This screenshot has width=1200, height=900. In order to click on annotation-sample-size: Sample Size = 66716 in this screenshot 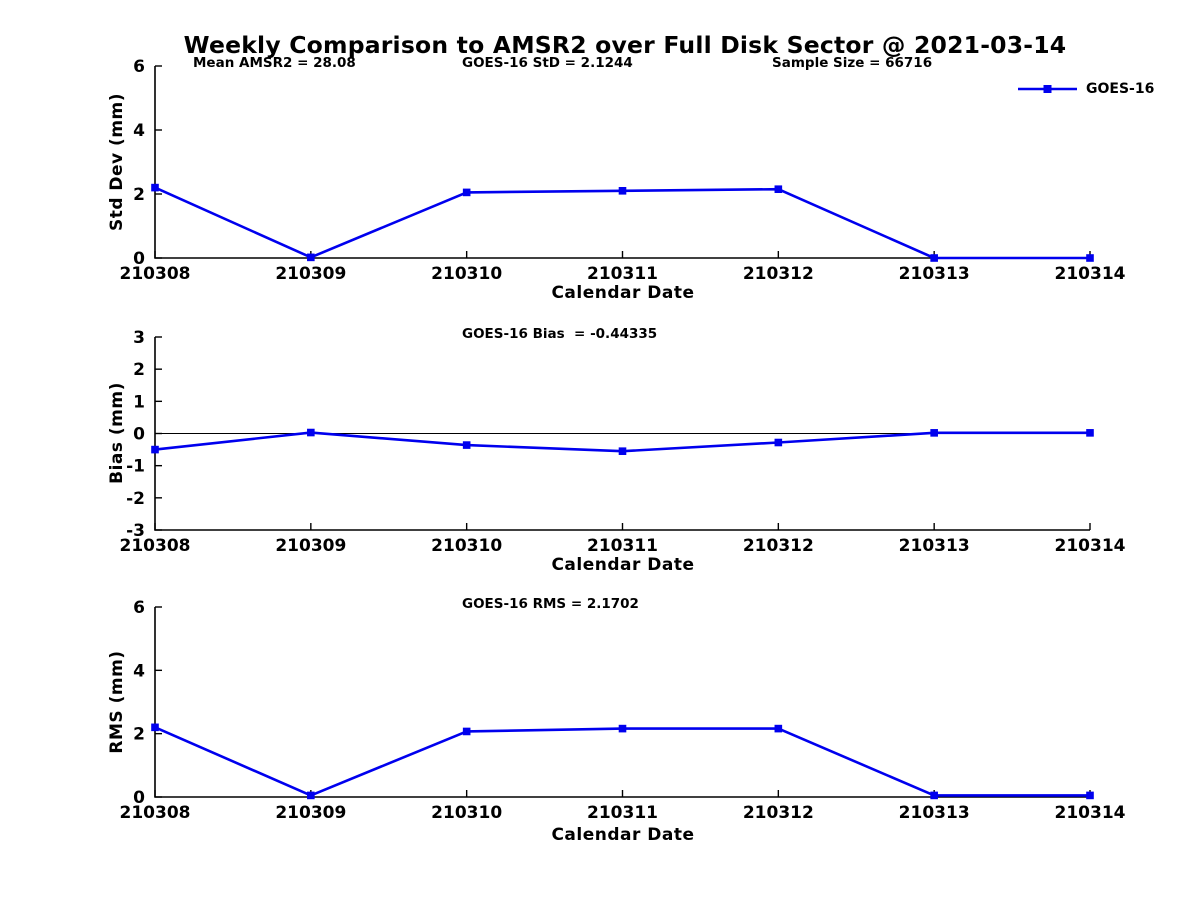, I will do `click(852, 63)`.